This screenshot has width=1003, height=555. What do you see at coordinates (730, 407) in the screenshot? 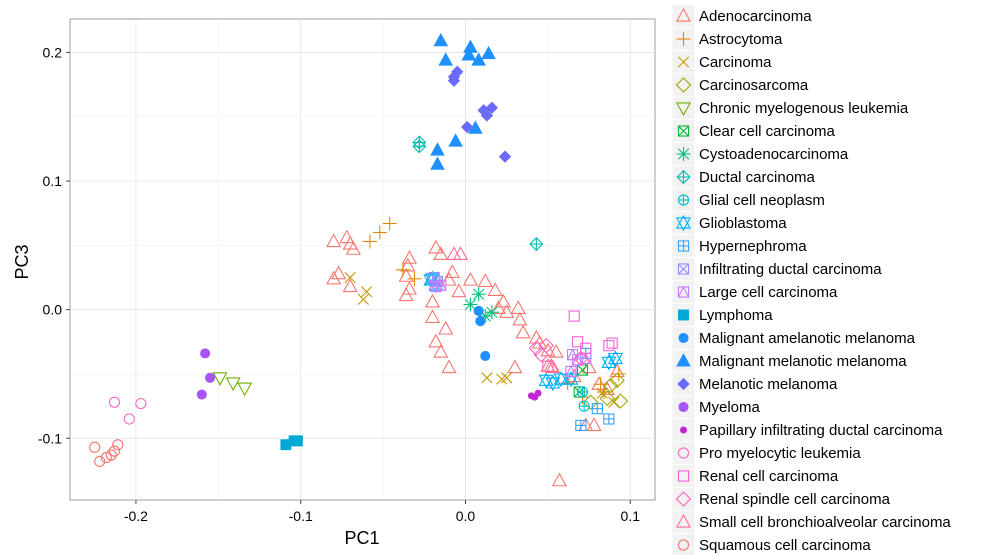
I see `legend-label: Myeloma` at bounding box center [730, 407].